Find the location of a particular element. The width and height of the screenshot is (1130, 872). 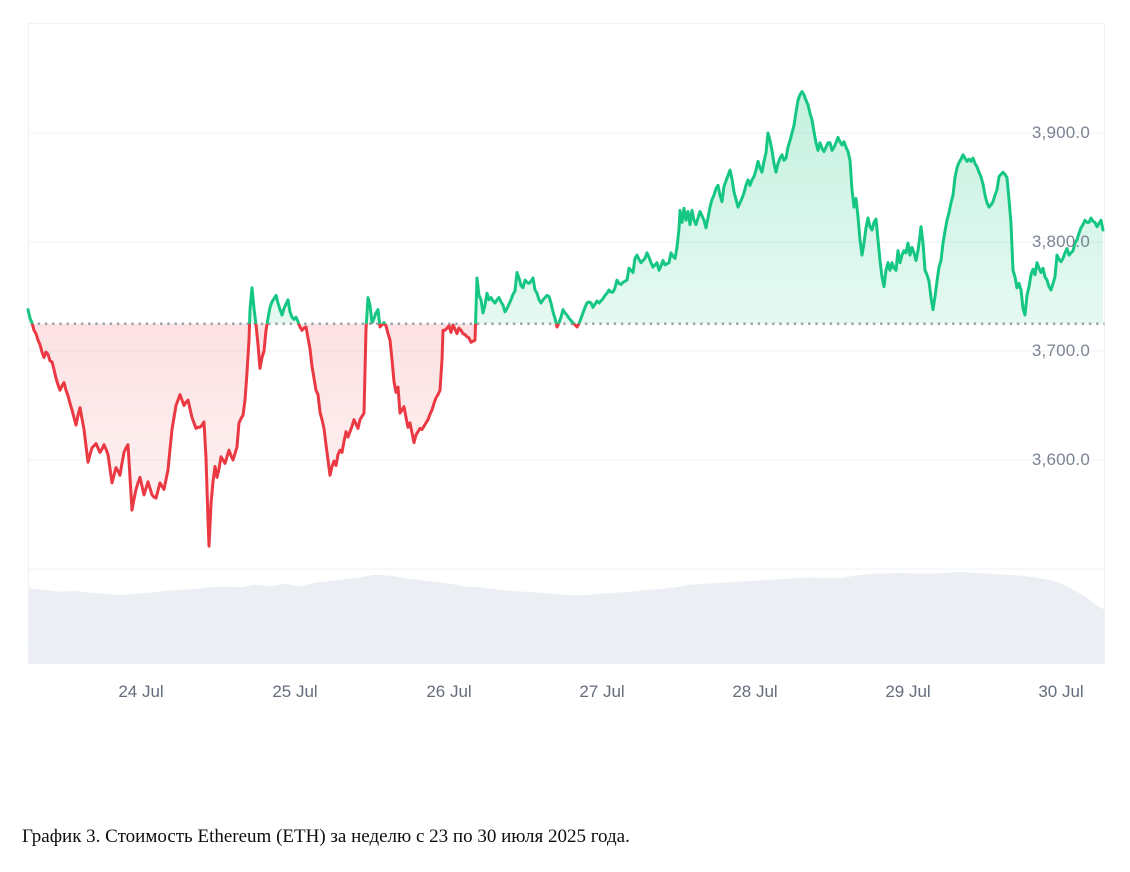

y-tick-label: 3,800.0 is located at coordinates (1060, 241).